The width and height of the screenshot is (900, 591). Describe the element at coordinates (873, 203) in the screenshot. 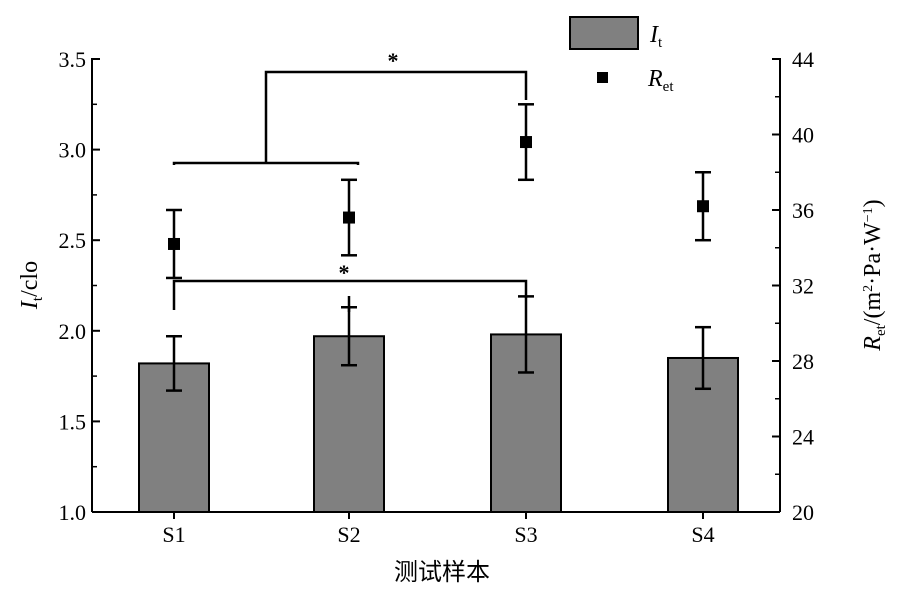

I see `right-axis-title-rest-c: )` at that location.